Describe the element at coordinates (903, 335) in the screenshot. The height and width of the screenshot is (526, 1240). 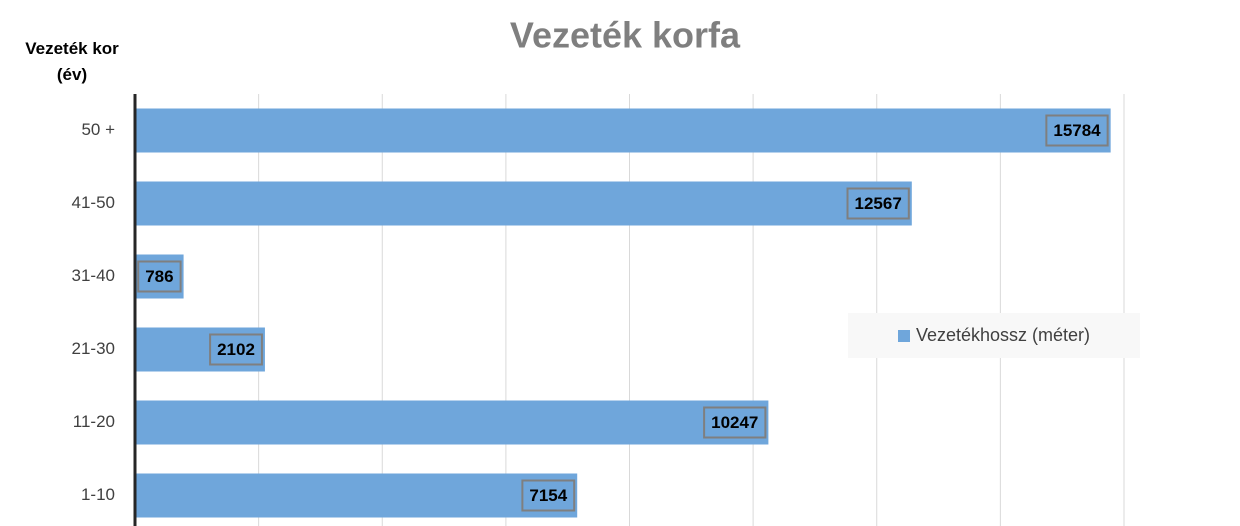
I see `legend-swatch` at that location.